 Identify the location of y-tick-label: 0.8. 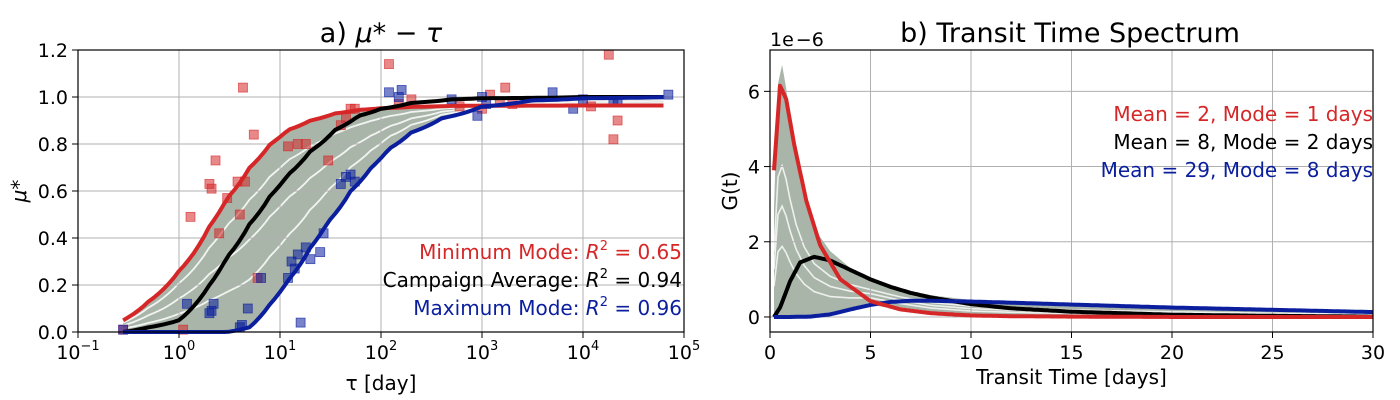
(53, 145).